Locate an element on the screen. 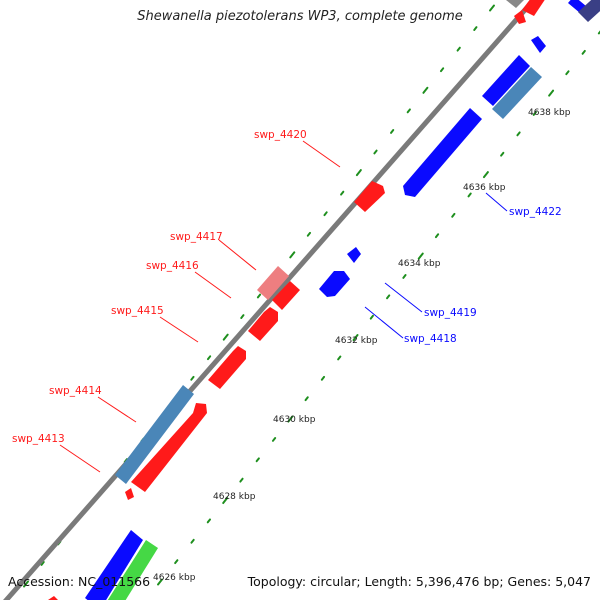  tick-label: 4636 kbp is located at coordinates (484, 188).